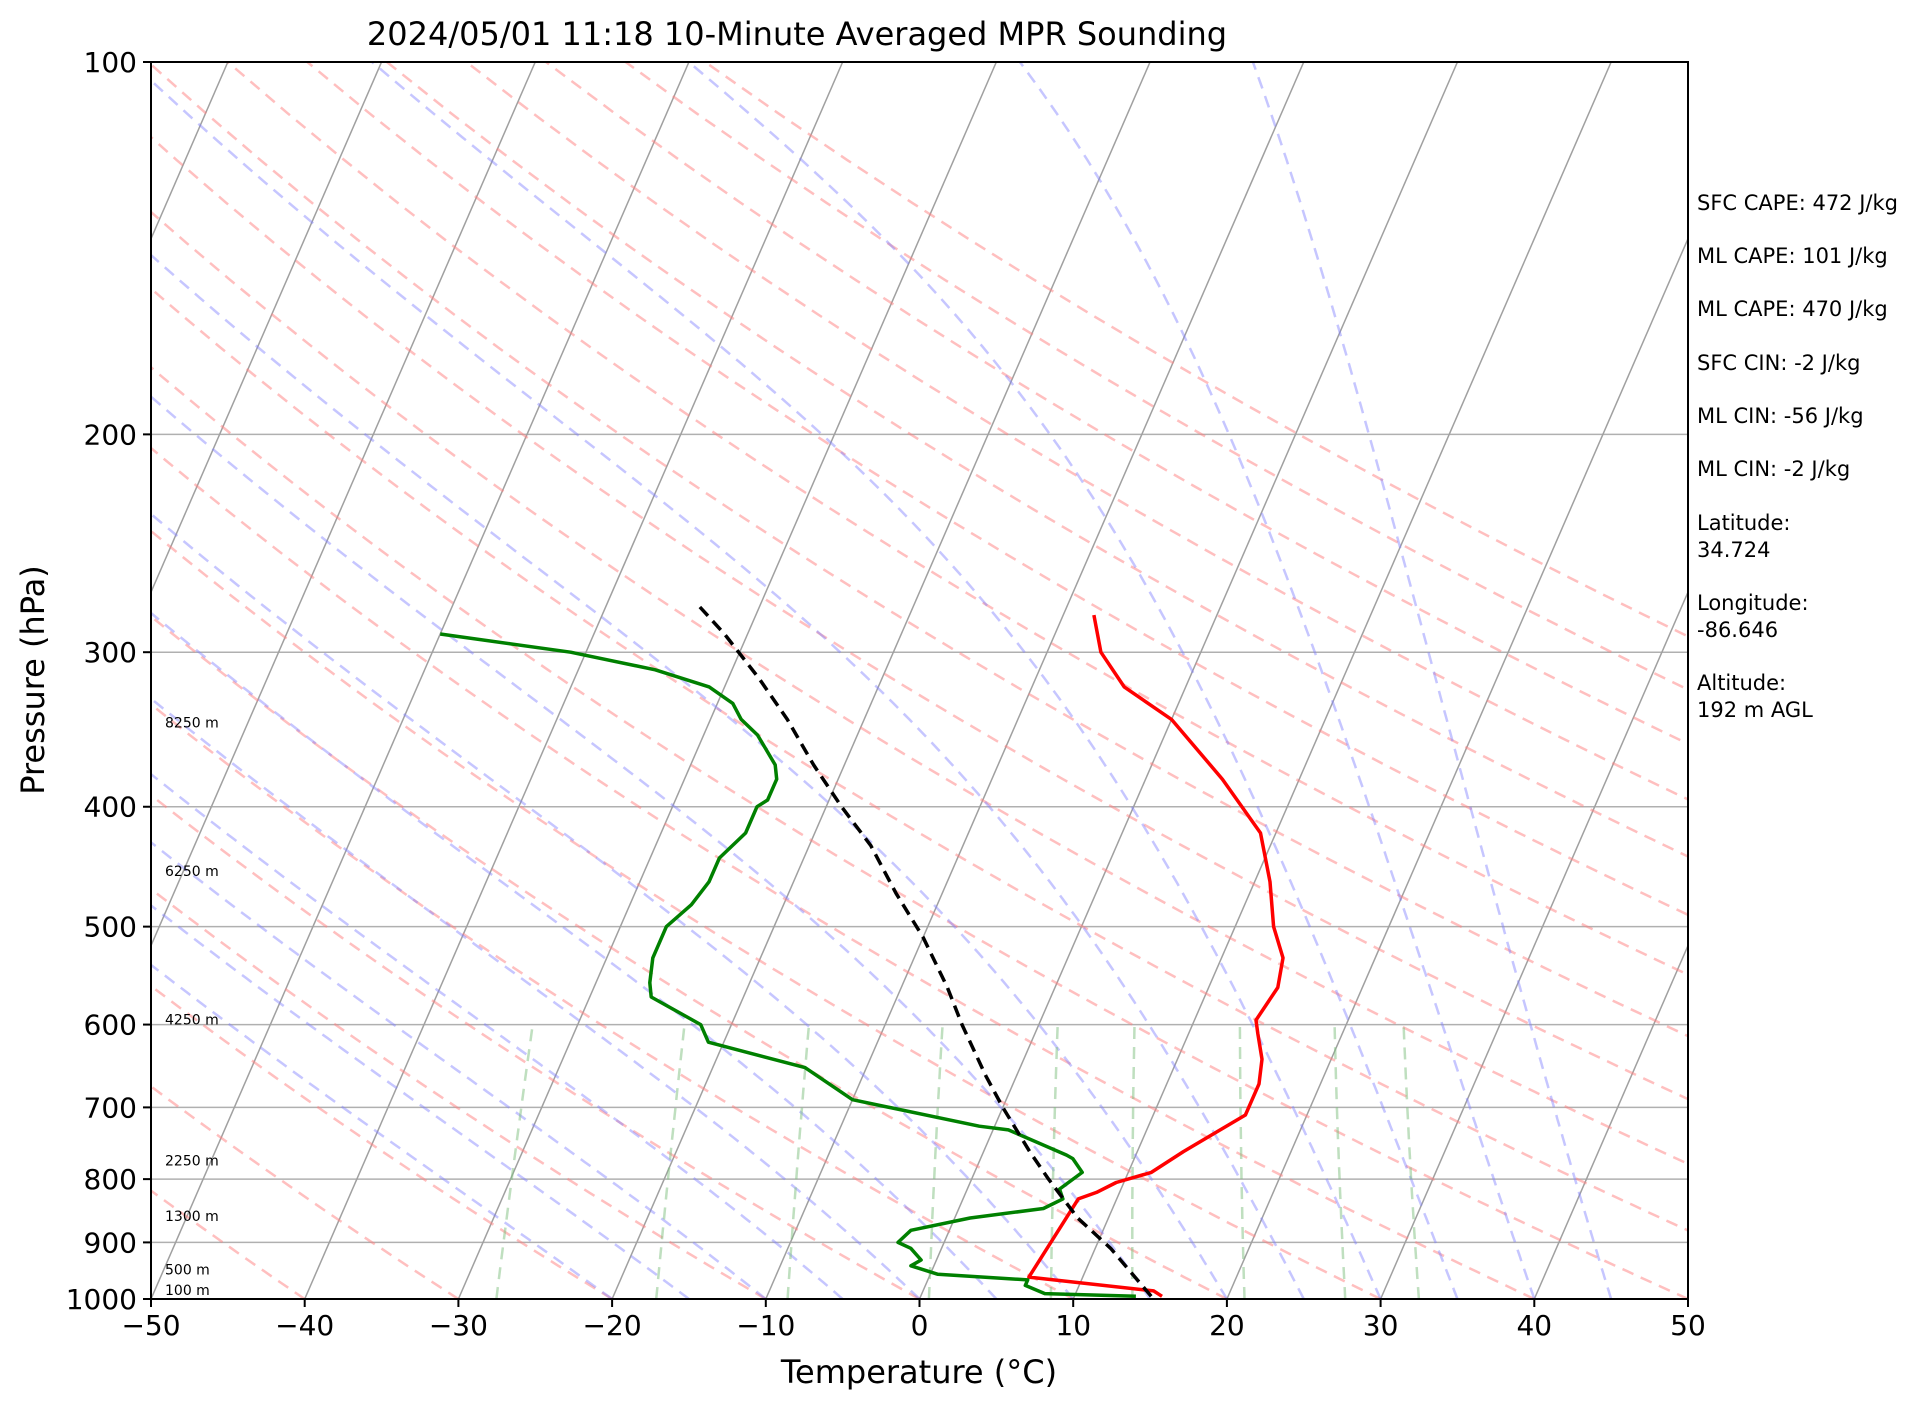 This screenshot has width=1921, height=1406. What do you see at coordinates (110, 927) in the screenshot?
I see `y-tick-label: 500` at bounding box center [110, 927].